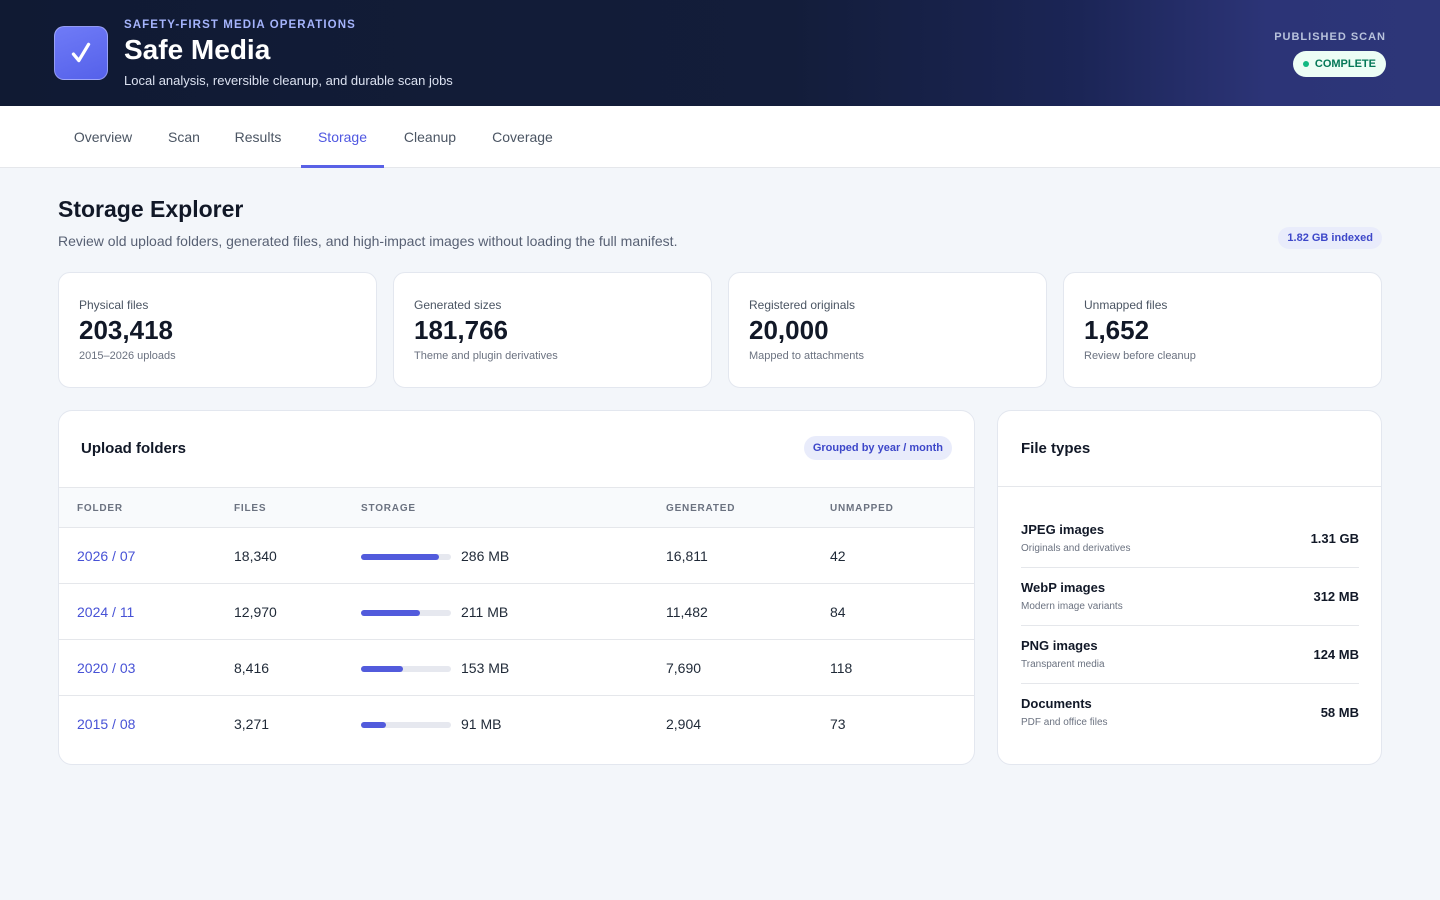  Describe the element at coordinates (458, 305) in the screenshot. I see `stat-label: Generated sizes` at that location.